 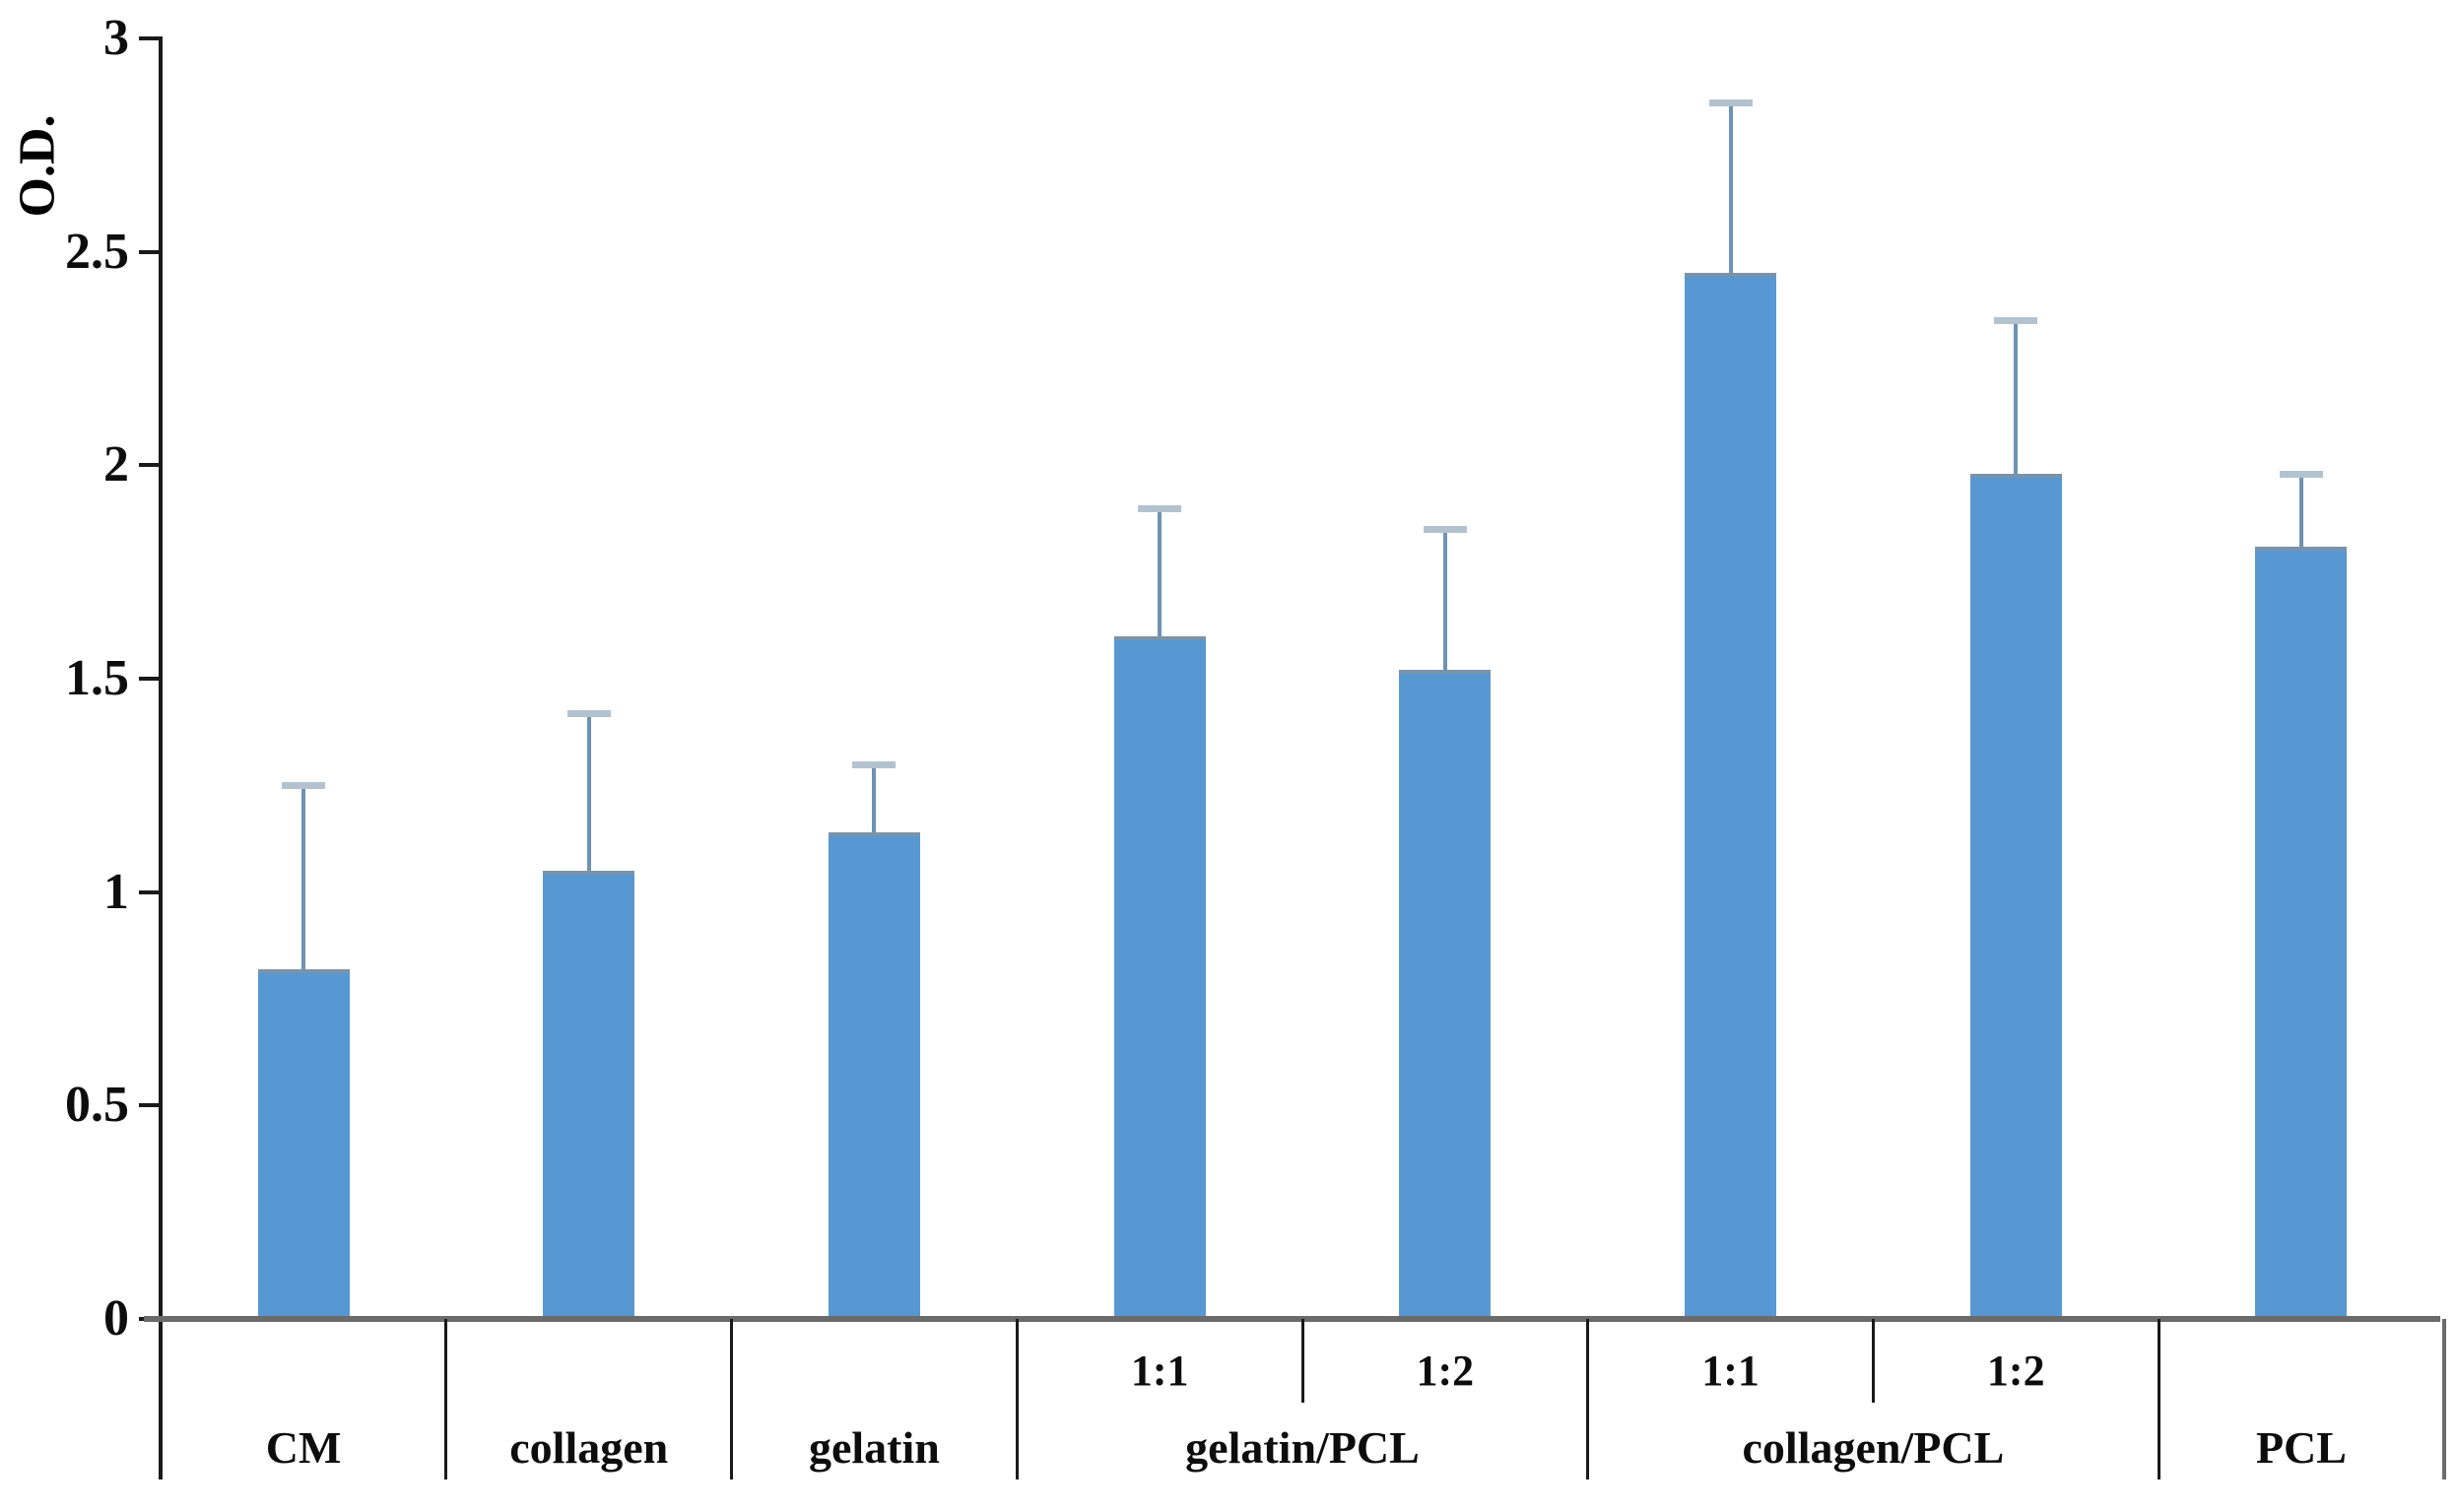 What do you see at coordinates (1292, 1319) in the screenshot?
I see `x-axis-line` at bounding box center [1292, 1319].